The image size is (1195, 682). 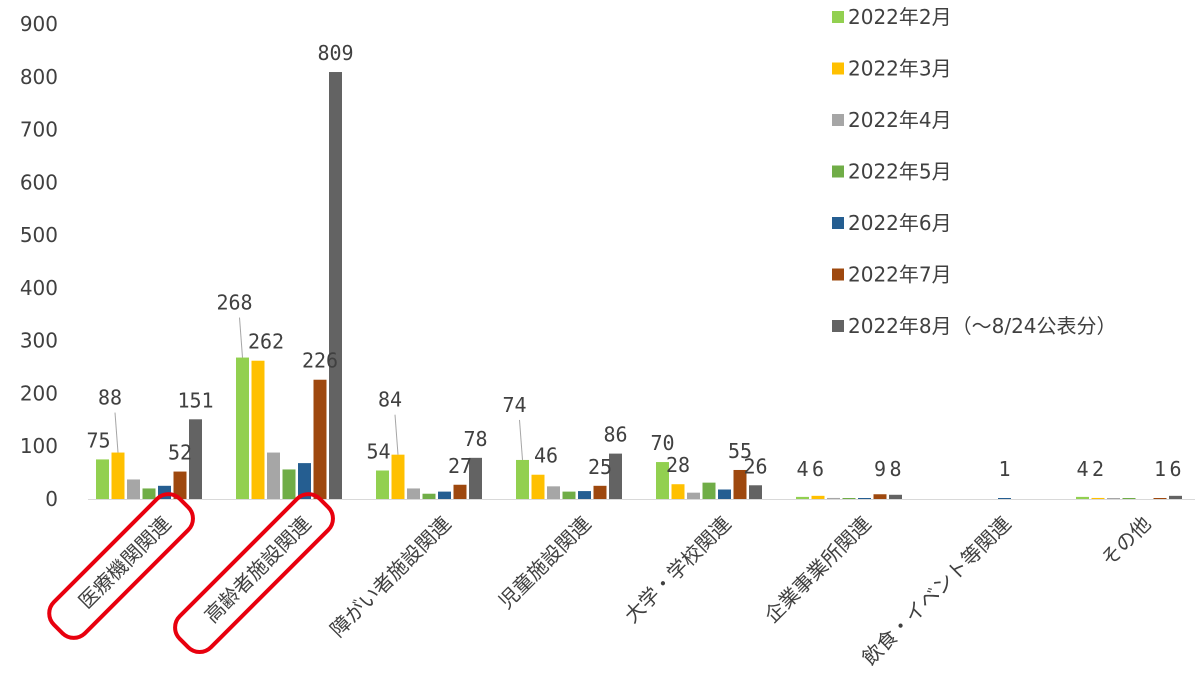 What do you see at coordinates (900, 69) in the screenshot?
I see `legend-label: 2022年3月` at bounding box center [900, 69].